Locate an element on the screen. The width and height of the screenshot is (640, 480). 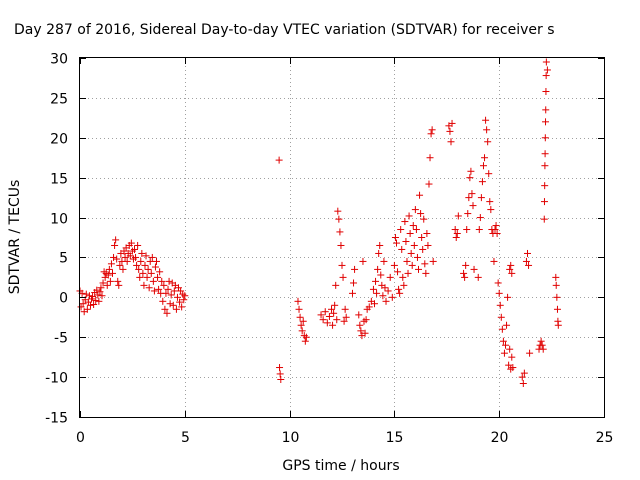
y-tick-label: -10 is located at coordinates (56, 379).